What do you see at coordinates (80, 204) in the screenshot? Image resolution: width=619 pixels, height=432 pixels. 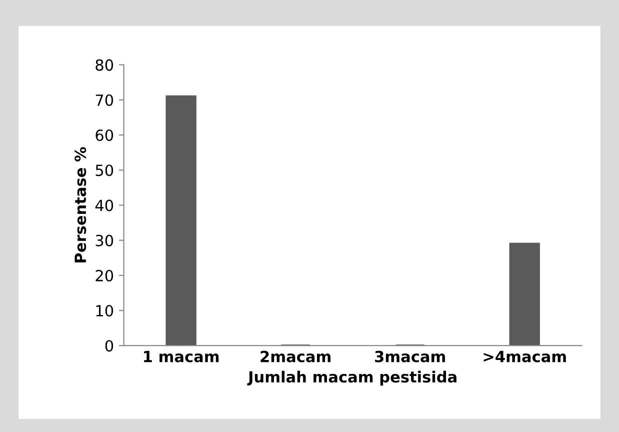 I see `y-axis-title: Persentase %` at bounding box center [80, 204].